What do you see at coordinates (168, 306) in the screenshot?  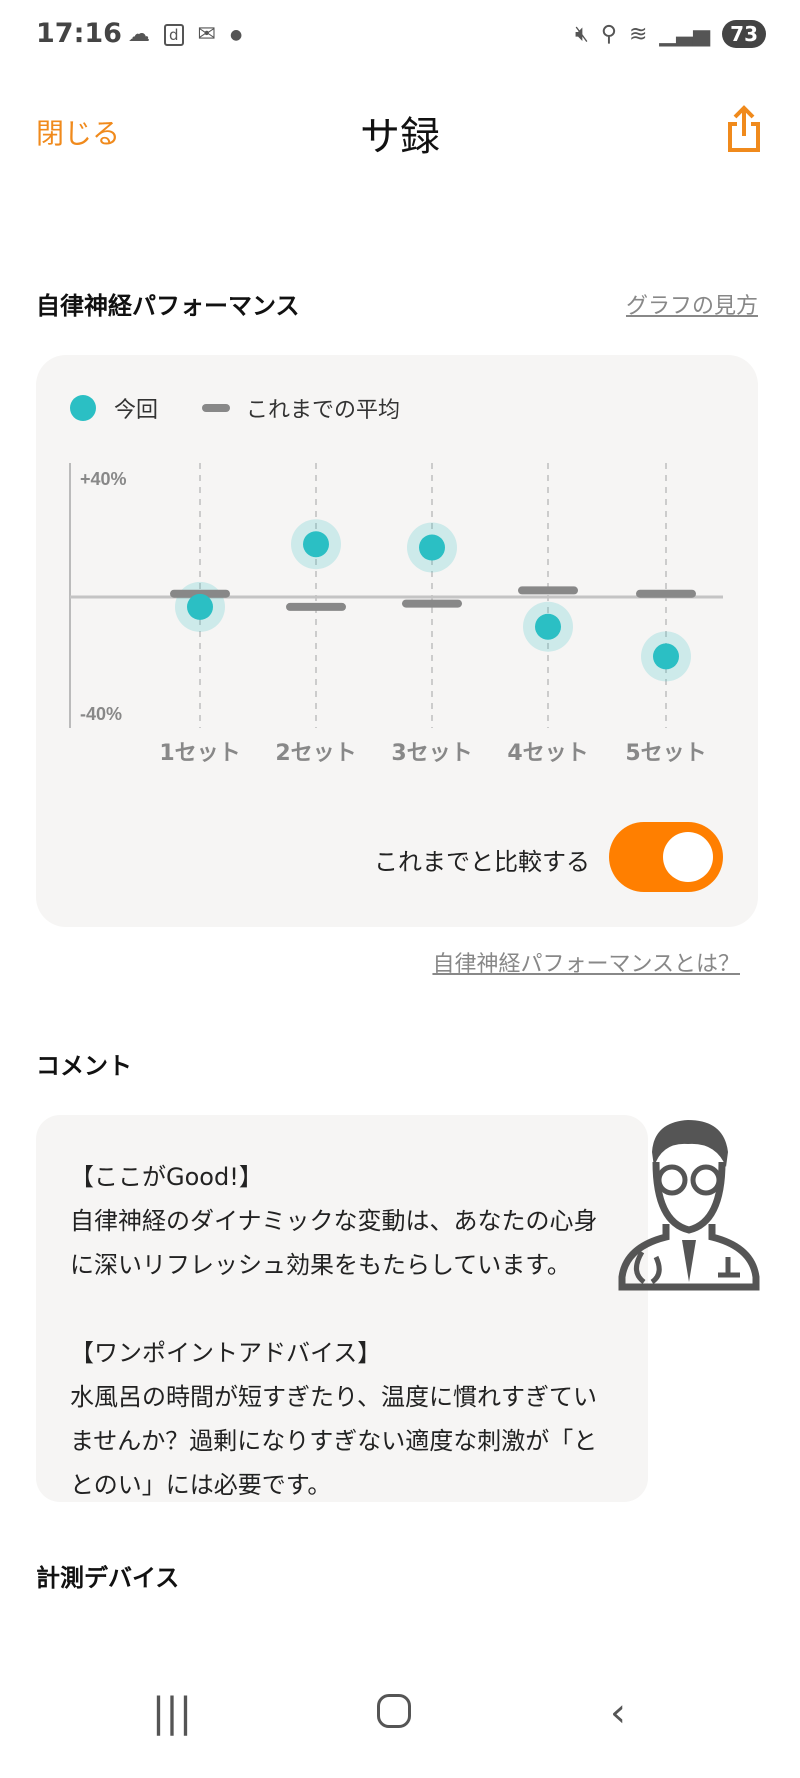 I see `section-title-performance: 自律神経パフォーマンス` at bounding box center [168, 306].